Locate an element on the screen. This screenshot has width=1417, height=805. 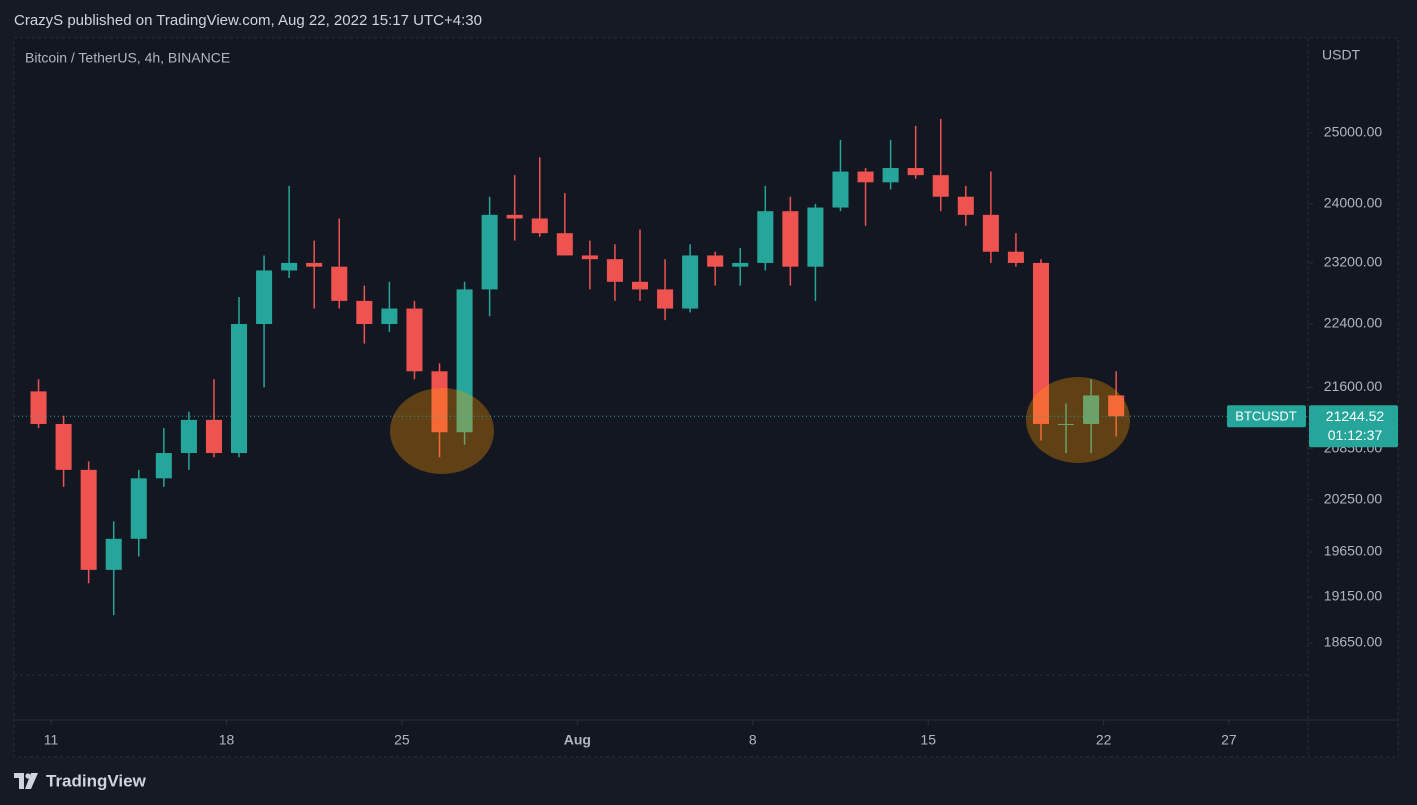
x-tick-label: 18 is located at coordinates (227, 740).